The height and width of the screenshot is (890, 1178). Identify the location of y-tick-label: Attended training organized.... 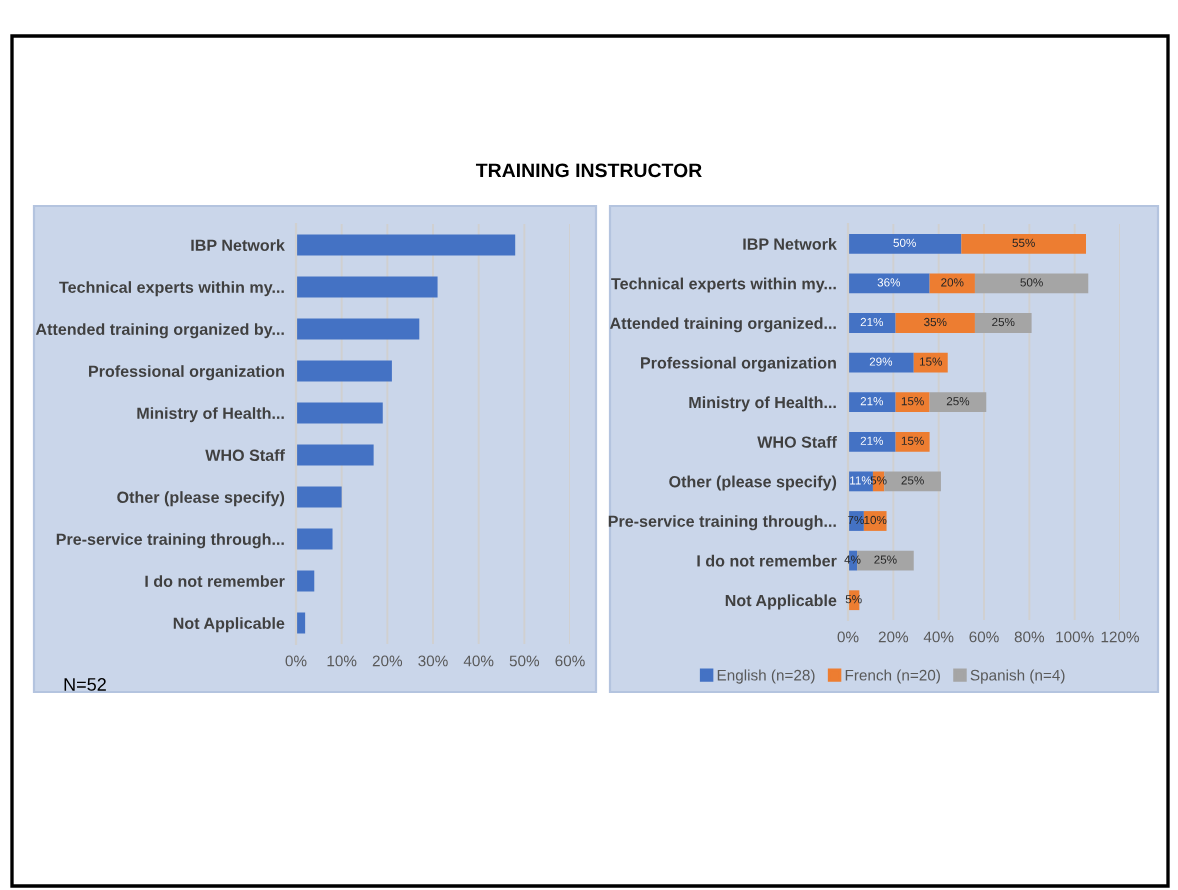
(722, 325).